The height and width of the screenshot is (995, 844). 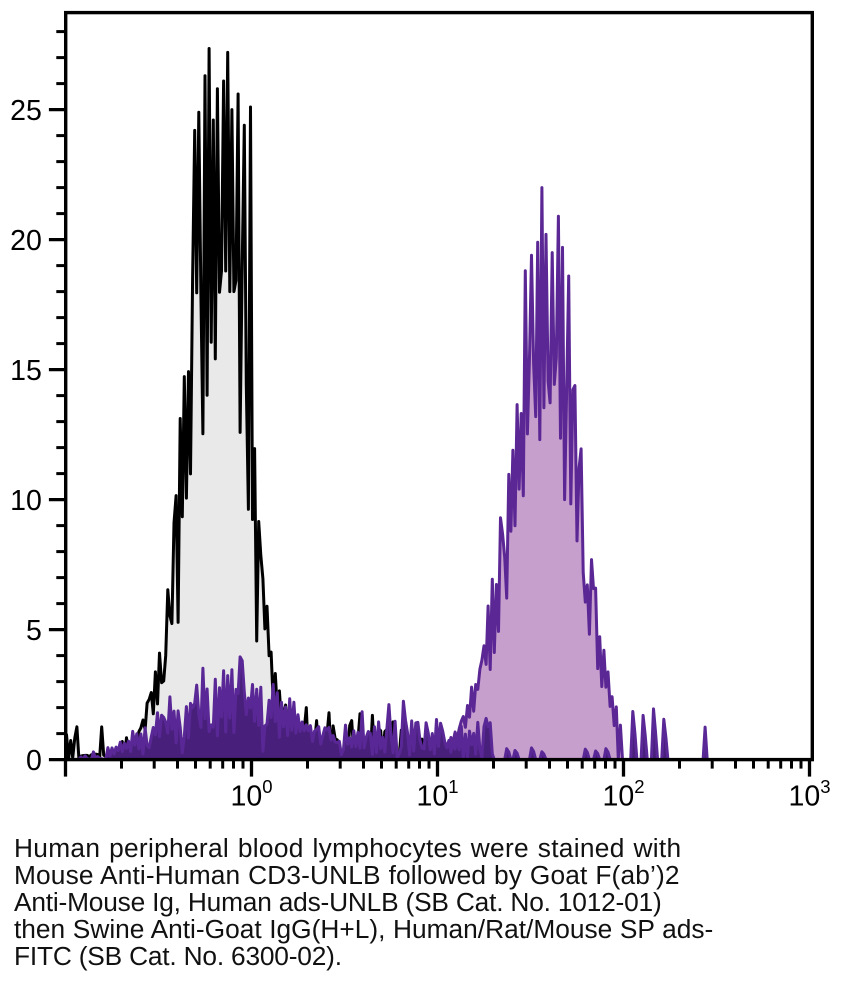 I want to click on svg-text: 101, so click(x=438, y=794).